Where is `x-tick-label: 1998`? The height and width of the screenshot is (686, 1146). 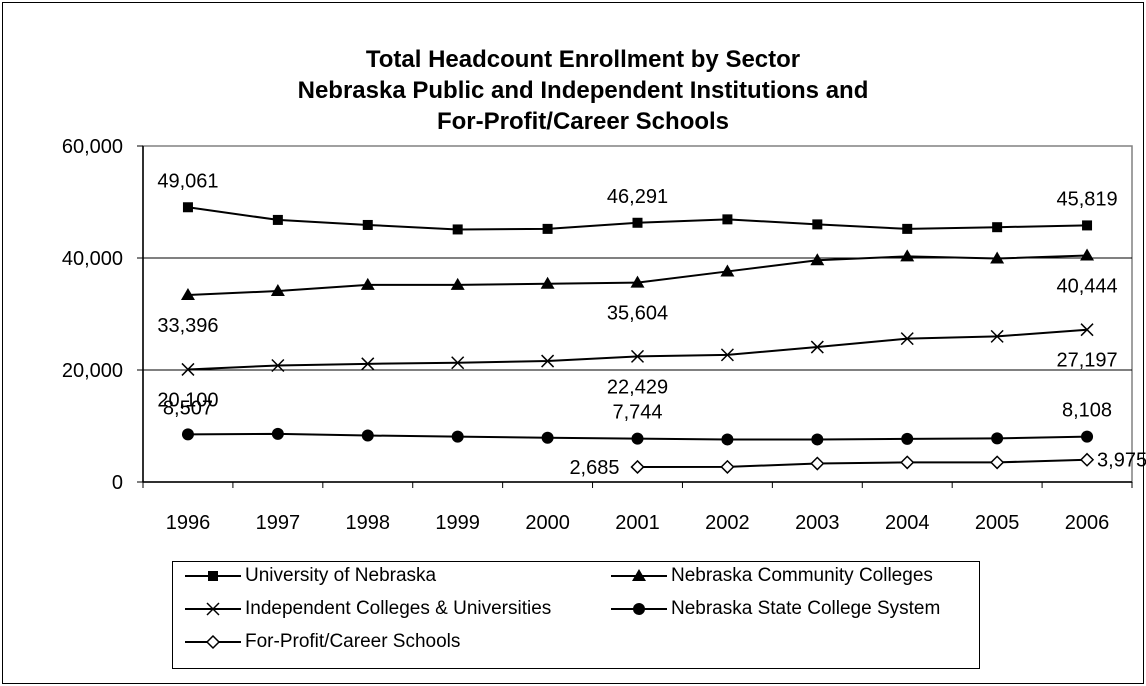
x-tick-label: 1998 is located at coordinates (368, 523).